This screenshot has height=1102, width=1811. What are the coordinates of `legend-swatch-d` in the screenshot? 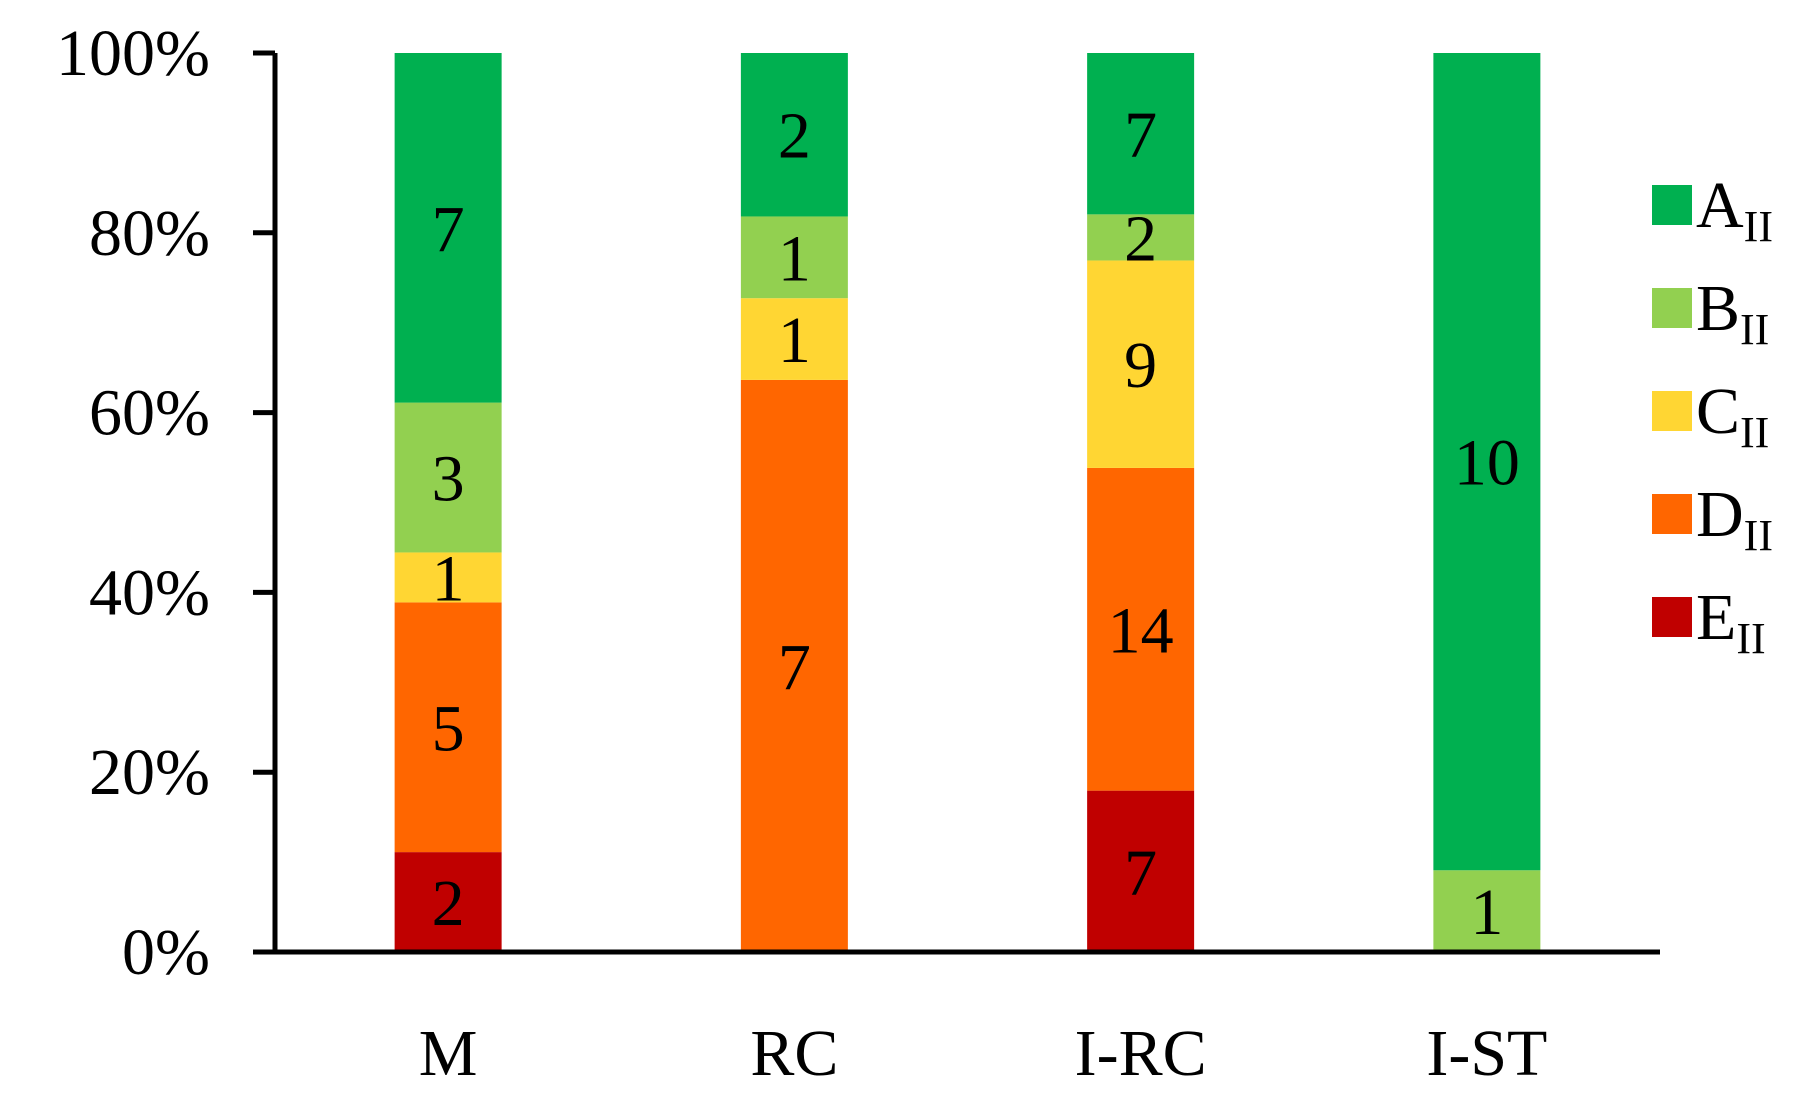 It's located at (1672, 514).